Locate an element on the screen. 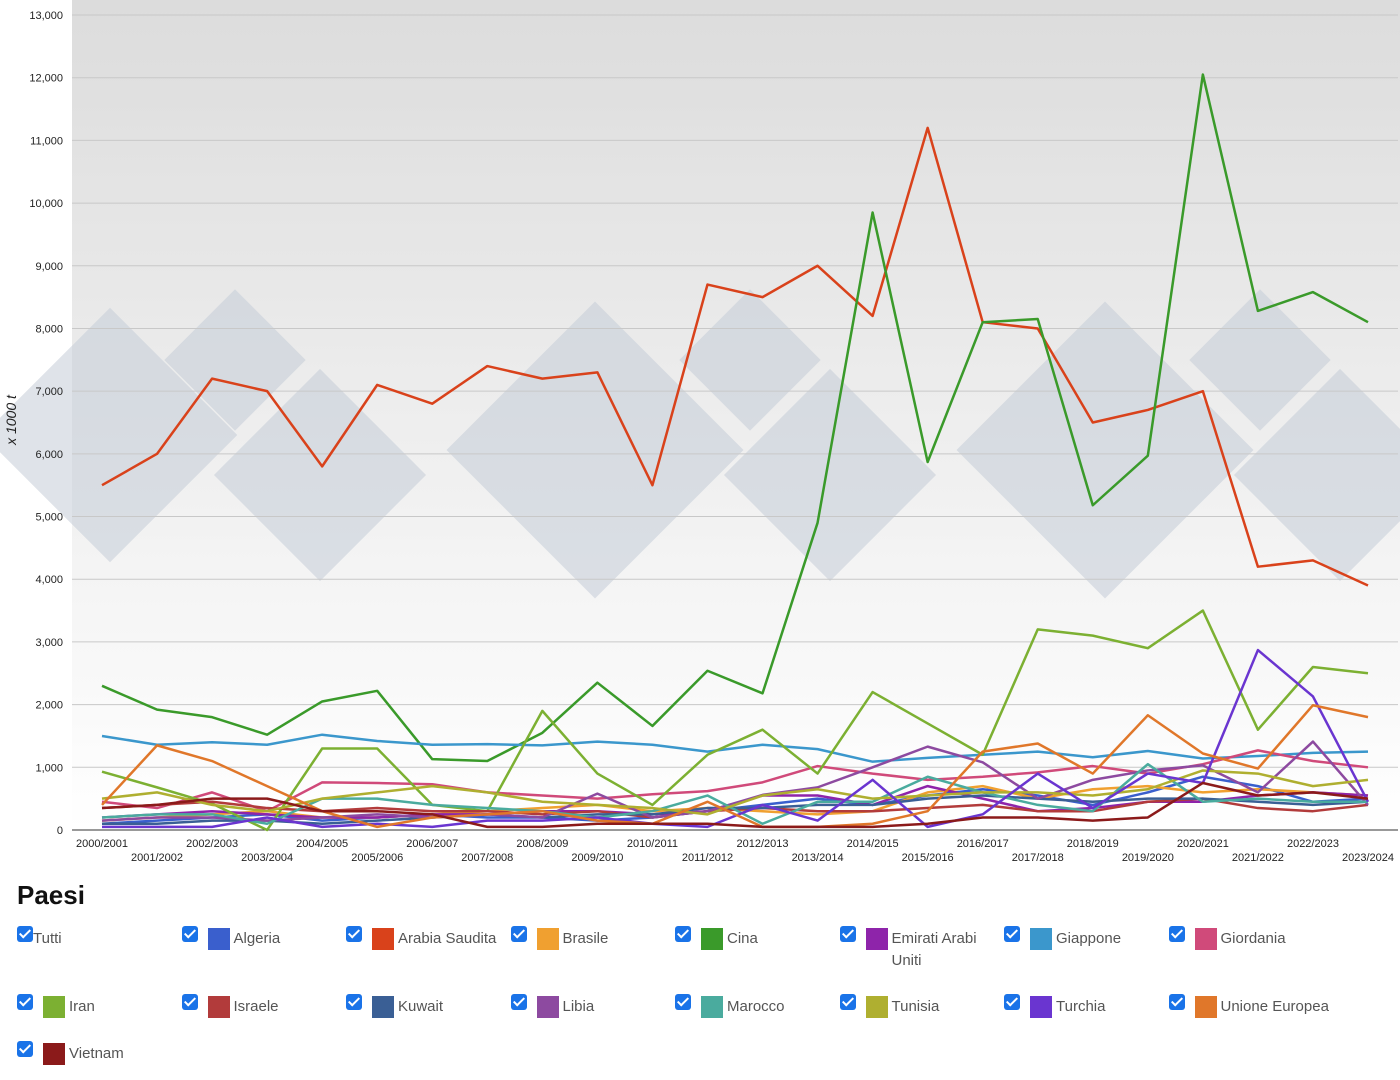  y-tick-label: 13,000 is located at coordinates (46, 16).